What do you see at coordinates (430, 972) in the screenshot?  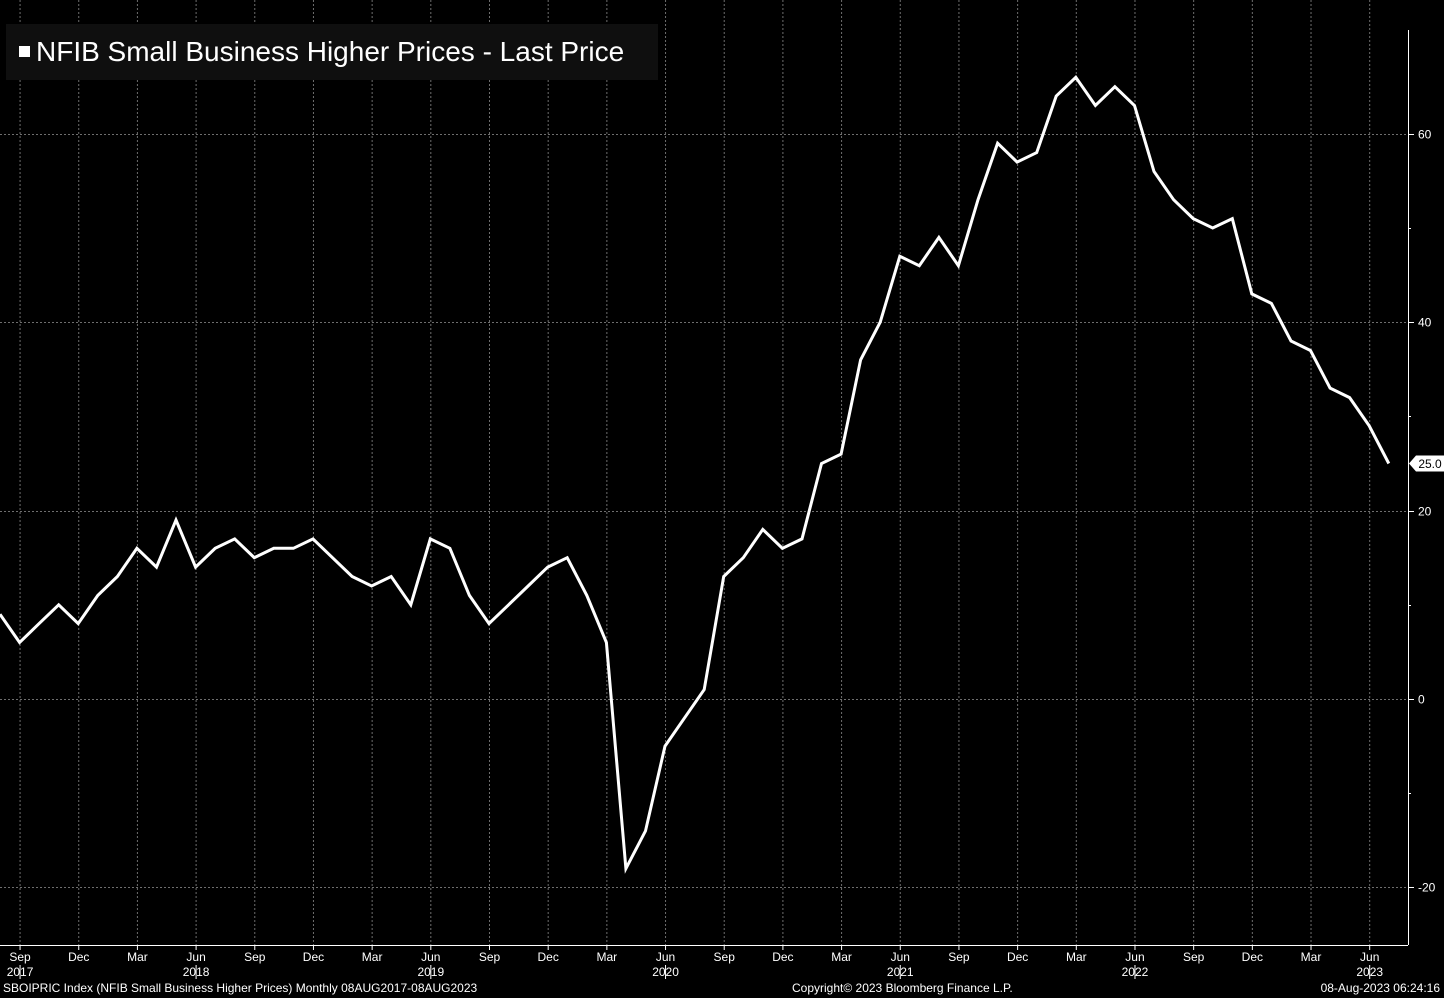 I see `x-year-label: 2019` at bounding box center [430, 972].